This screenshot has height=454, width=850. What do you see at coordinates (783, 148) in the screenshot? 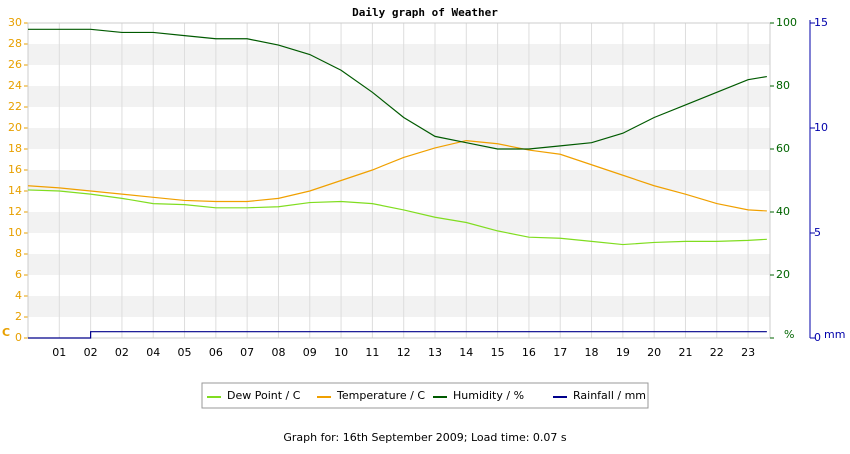
I see `y2-tick-label: 60` at bounding box center [783, 148].